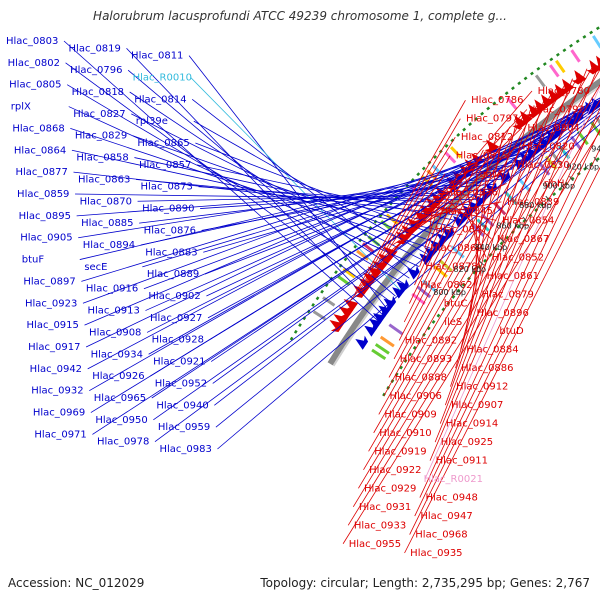 The image size is (600, 600). Describe the element at coordinates (41, 172) in the screenshot. I see `gene-label: Hlac_0877` at that location.